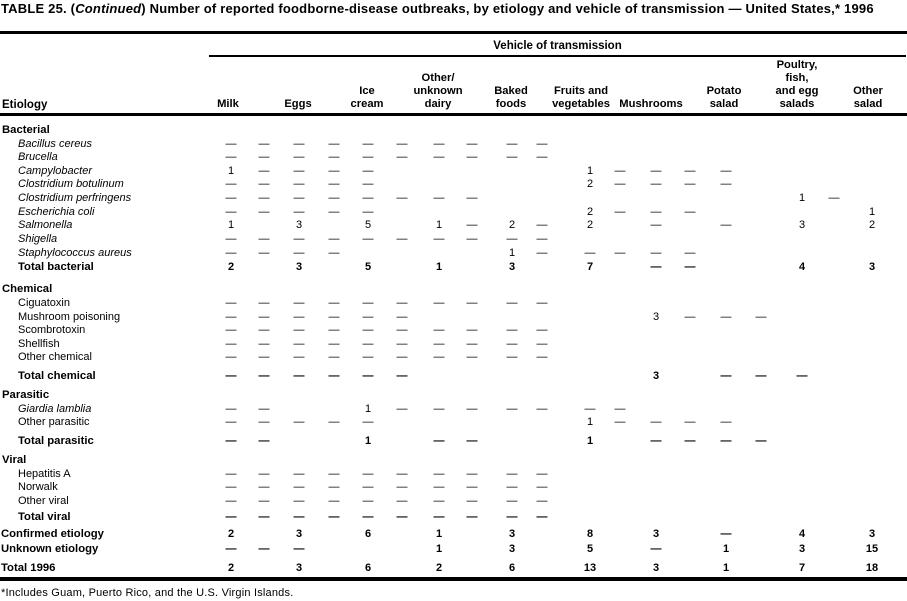 The image size is (907, 601). Describe the element at coordinates (453, 171) in the screenshot. I see `table-row: Campylobacter 1 — — — — 1 — — — —` at that location.